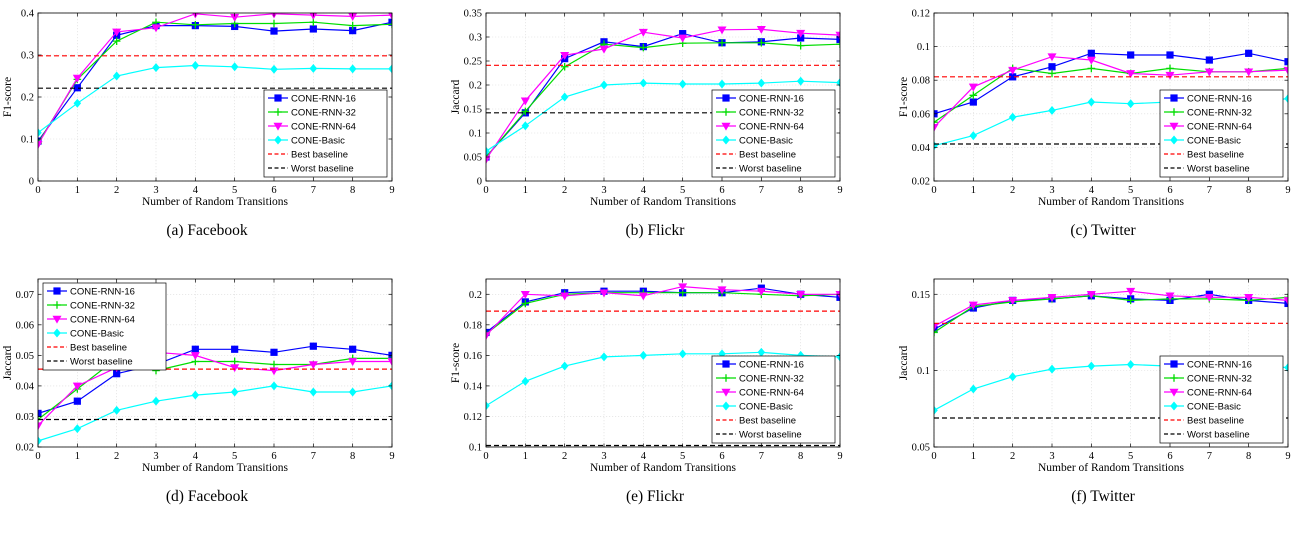 The height and width of the screenshot is (540, 1304). What do you see at coordinates (1111, 468) in the screenshot?
I see `x-axis-label: Number of Random Transitions` at bounding box center [1111, 468].